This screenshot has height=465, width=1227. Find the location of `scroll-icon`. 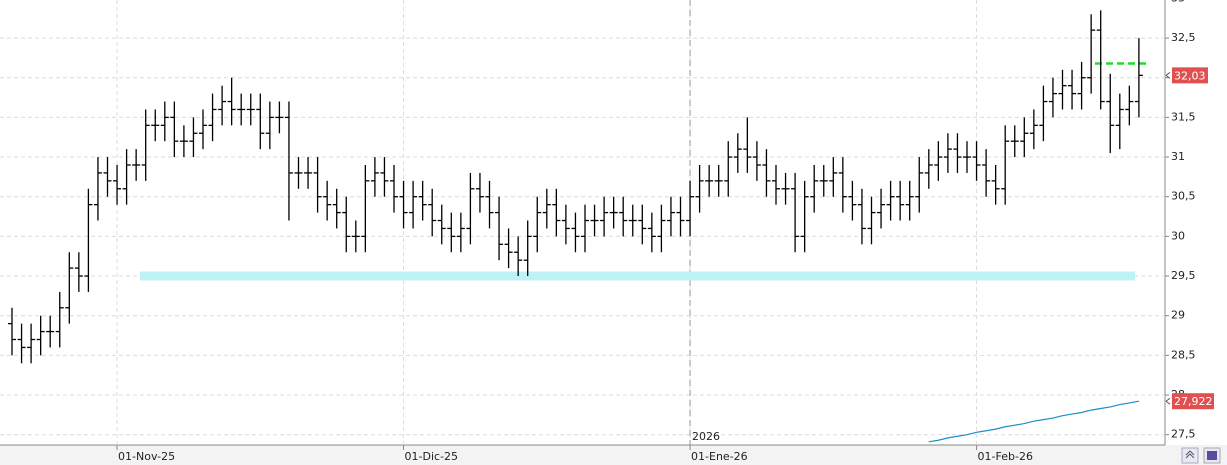

scroll-icon is located at coordinates (1190, 454).